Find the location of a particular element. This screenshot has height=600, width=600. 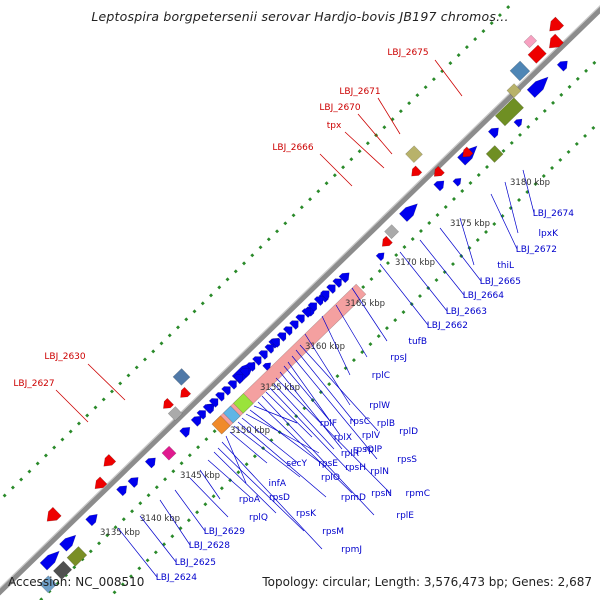

forward-gene-label: rpsQ is located at coordinates (363, 450).